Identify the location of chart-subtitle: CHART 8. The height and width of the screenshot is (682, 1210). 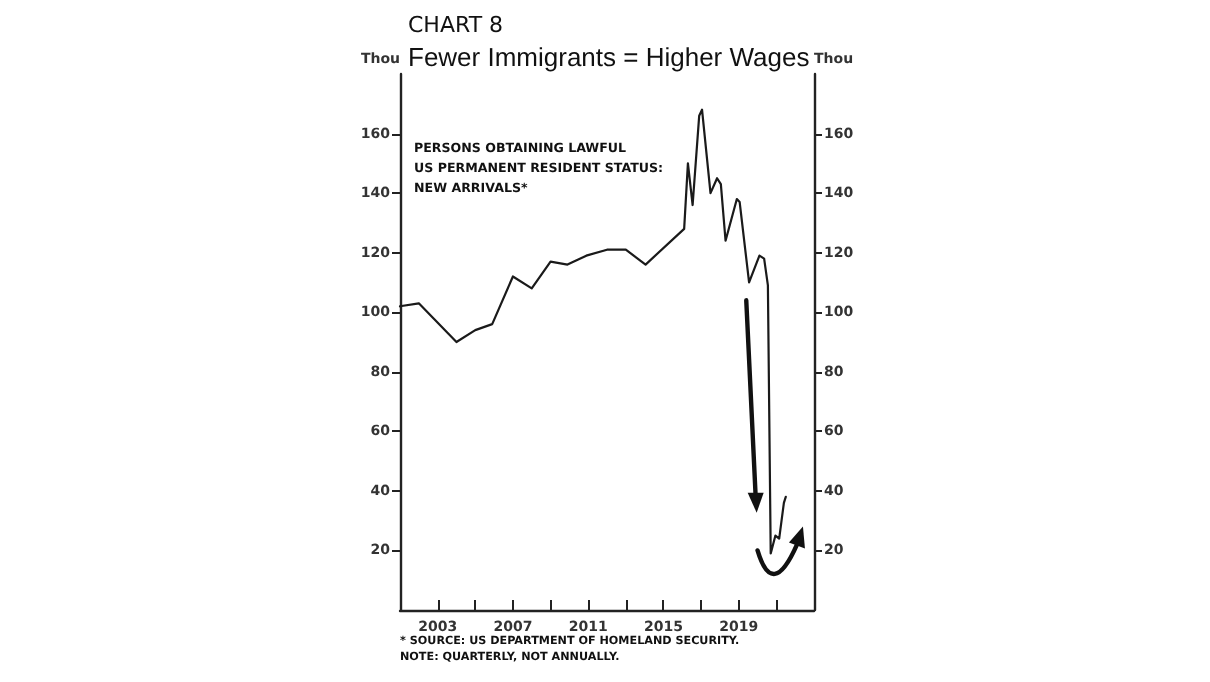
(456, 25).